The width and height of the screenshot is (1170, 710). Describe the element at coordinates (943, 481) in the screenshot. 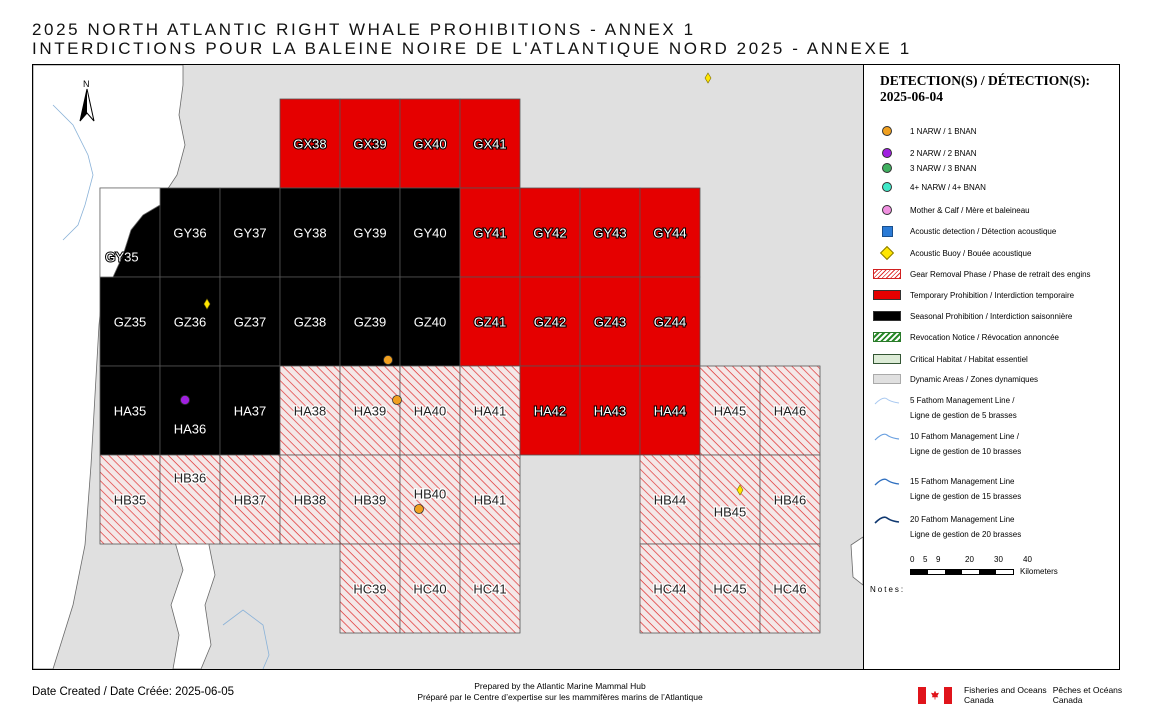

I see `legend-fathom-line-3: 15 Fathom Management Line` at that location.